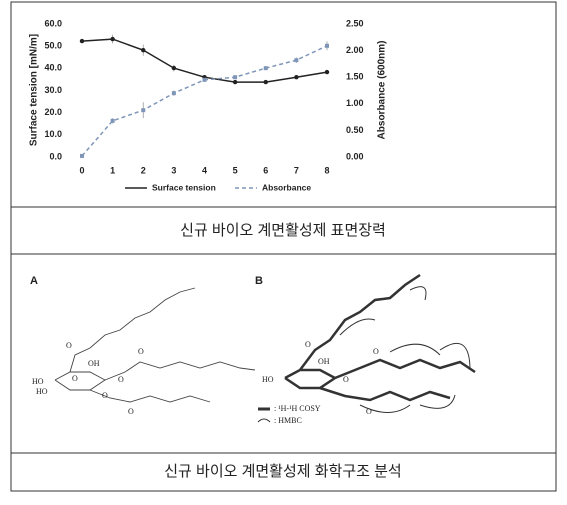 Image resolution: width=567 pixels, height=505 pixels. Describe the element at coordinates (282, 471) in the screenshot. I see `caption: 신규 바이오 계면활성제 화학구조 분석` at that location.